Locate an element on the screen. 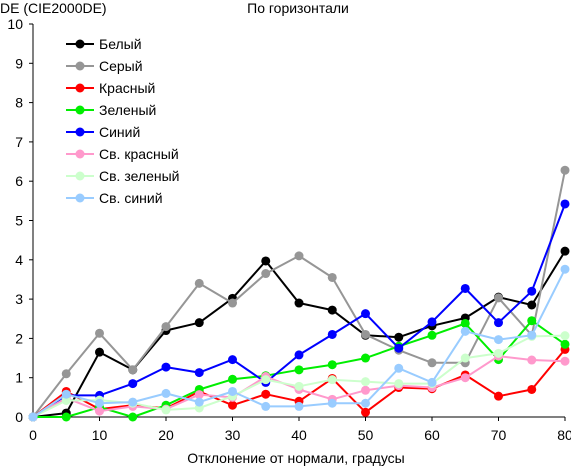  legend-item: Зеленый is located at coordinates (111, 110).